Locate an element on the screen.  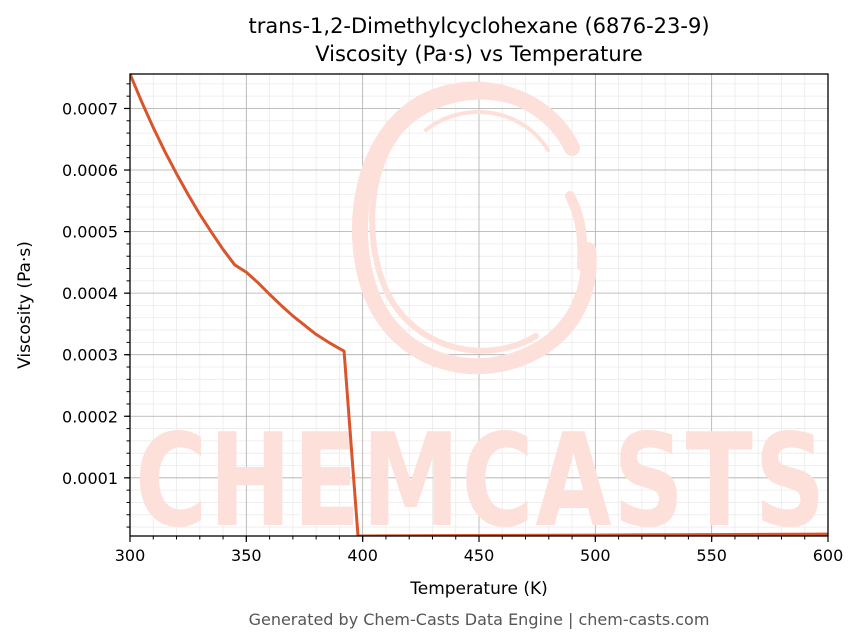
y-tick-label: 0.0001 is located at coordinates (90, 478).